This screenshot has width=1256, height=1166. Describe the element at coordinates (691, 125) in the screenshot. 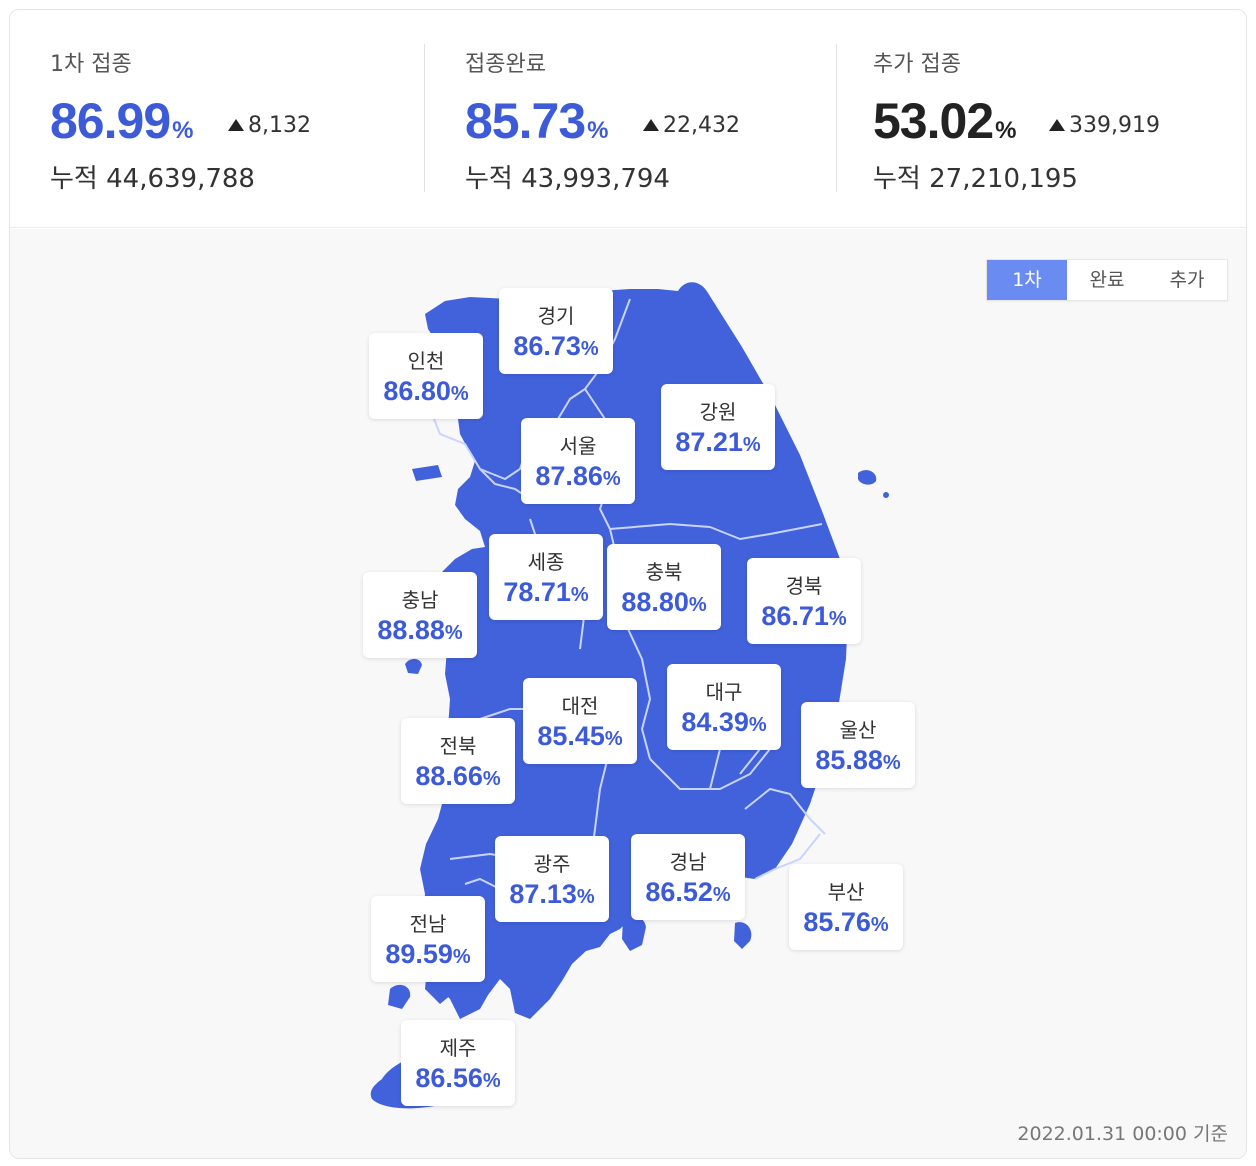

I see `stat-delta: 22,432` at that location.